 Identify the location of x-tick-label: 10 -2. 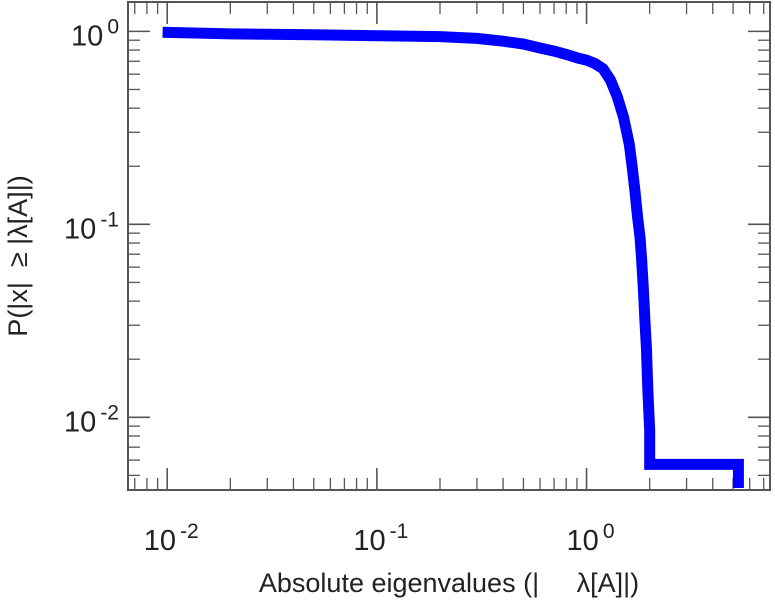
(171, 538).